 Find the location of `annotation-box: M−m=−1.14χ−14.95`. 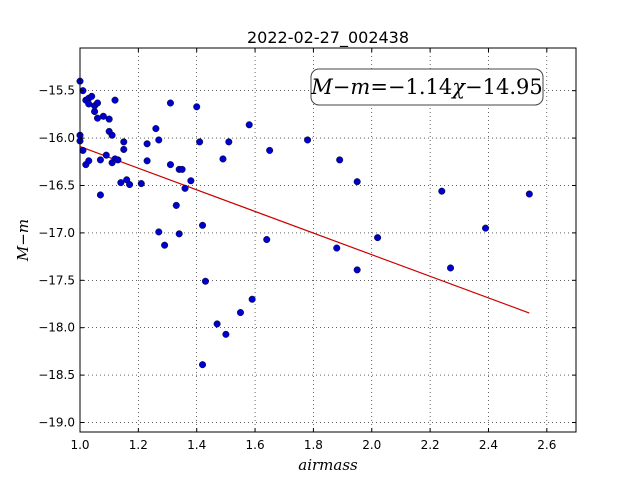

annotation-box: M−m=−1.14χ−14.95 is located at coordinates (427, 87).